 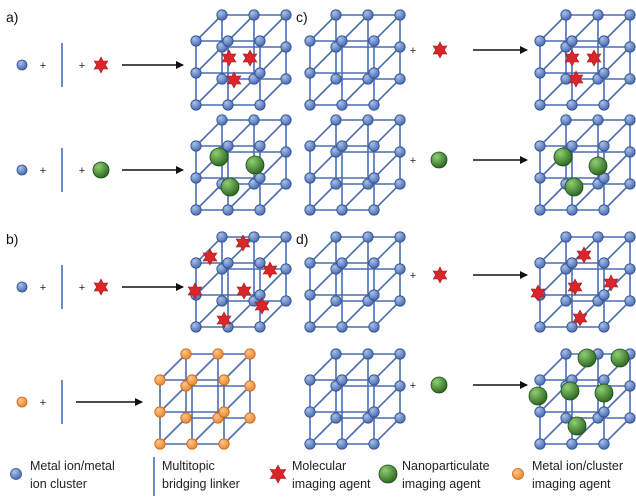 I want to click on legend-label-line1: Metal ion/cluster, so click(x=577, y=466).